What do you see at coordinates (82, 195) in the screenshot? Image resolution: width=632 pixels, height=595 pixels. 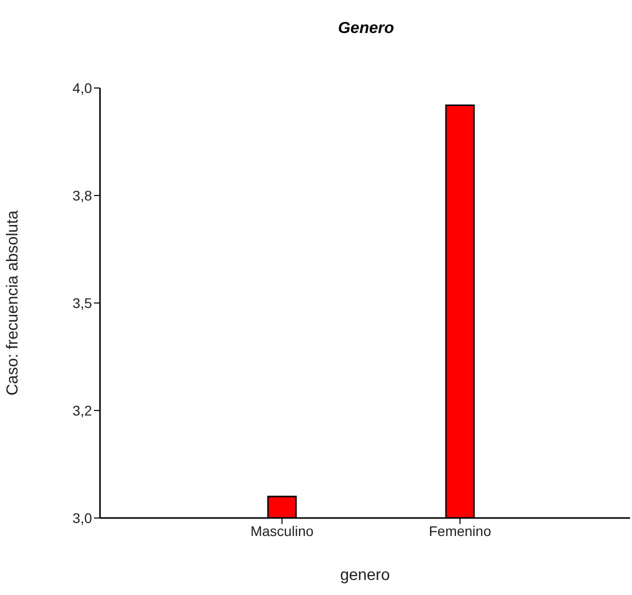 I see `y-tick-label: 3,8` at bounding box center [82, 195].